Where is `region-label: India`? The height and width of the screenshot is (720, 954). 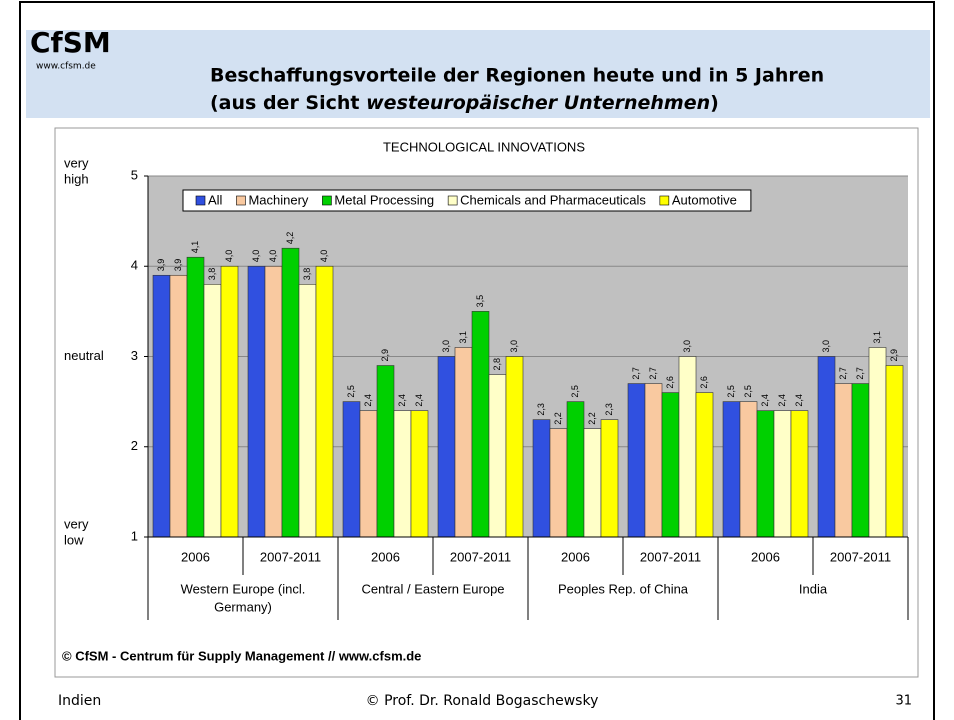
region-label: India is located at coordinates (813, 588).